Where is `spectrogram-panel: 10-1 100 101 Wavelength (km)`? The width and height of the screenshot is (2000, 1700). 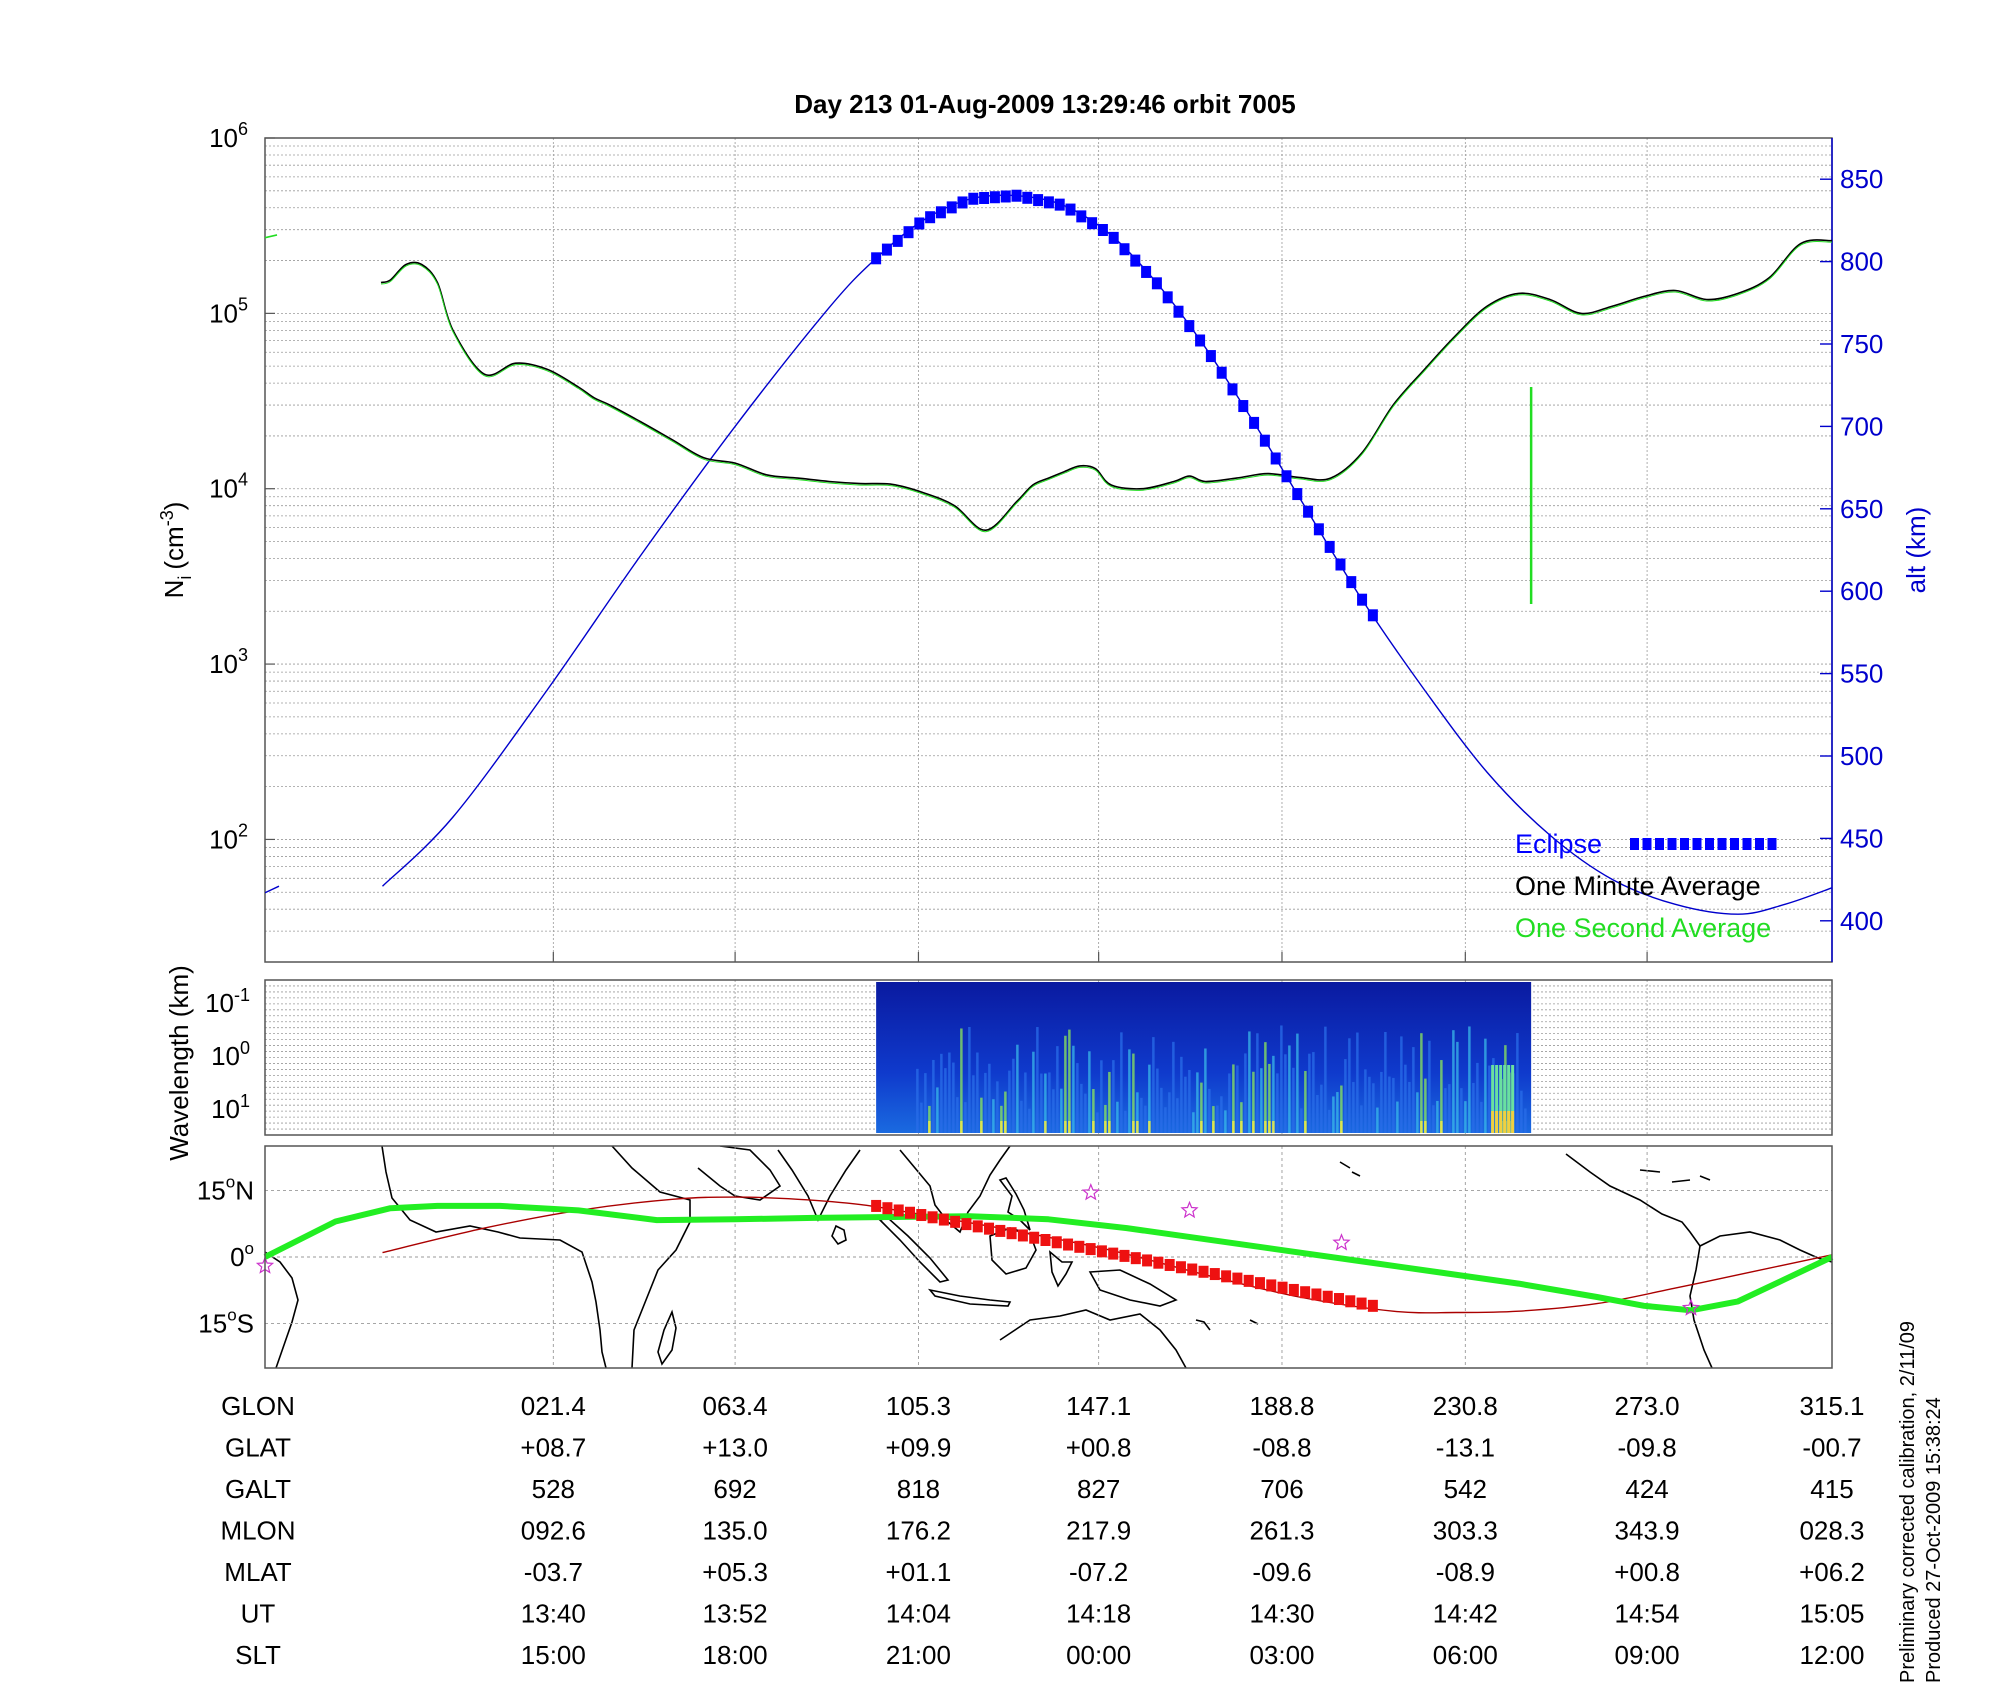 spectrogram-panel: 10-1 100 101 Wavelength (km) is located at coordinates (998, 1063).